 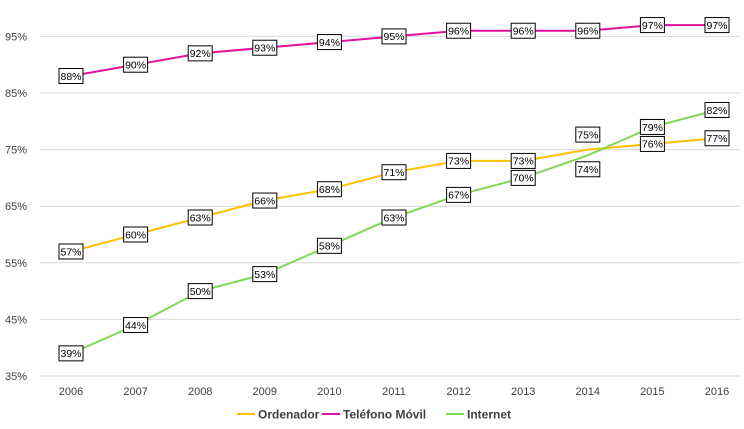 What do you see at coordinates (16, 94) in the screenshot?
I see `y-tick-label: 85%` at bounding box center [16, 94].